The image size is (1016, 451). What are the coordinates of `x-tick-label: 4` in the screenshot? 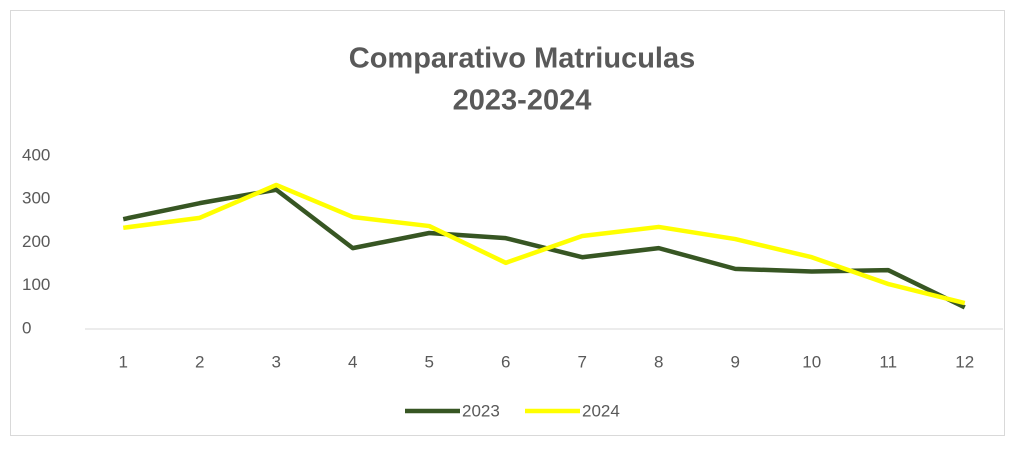 It's located at (352, 361).